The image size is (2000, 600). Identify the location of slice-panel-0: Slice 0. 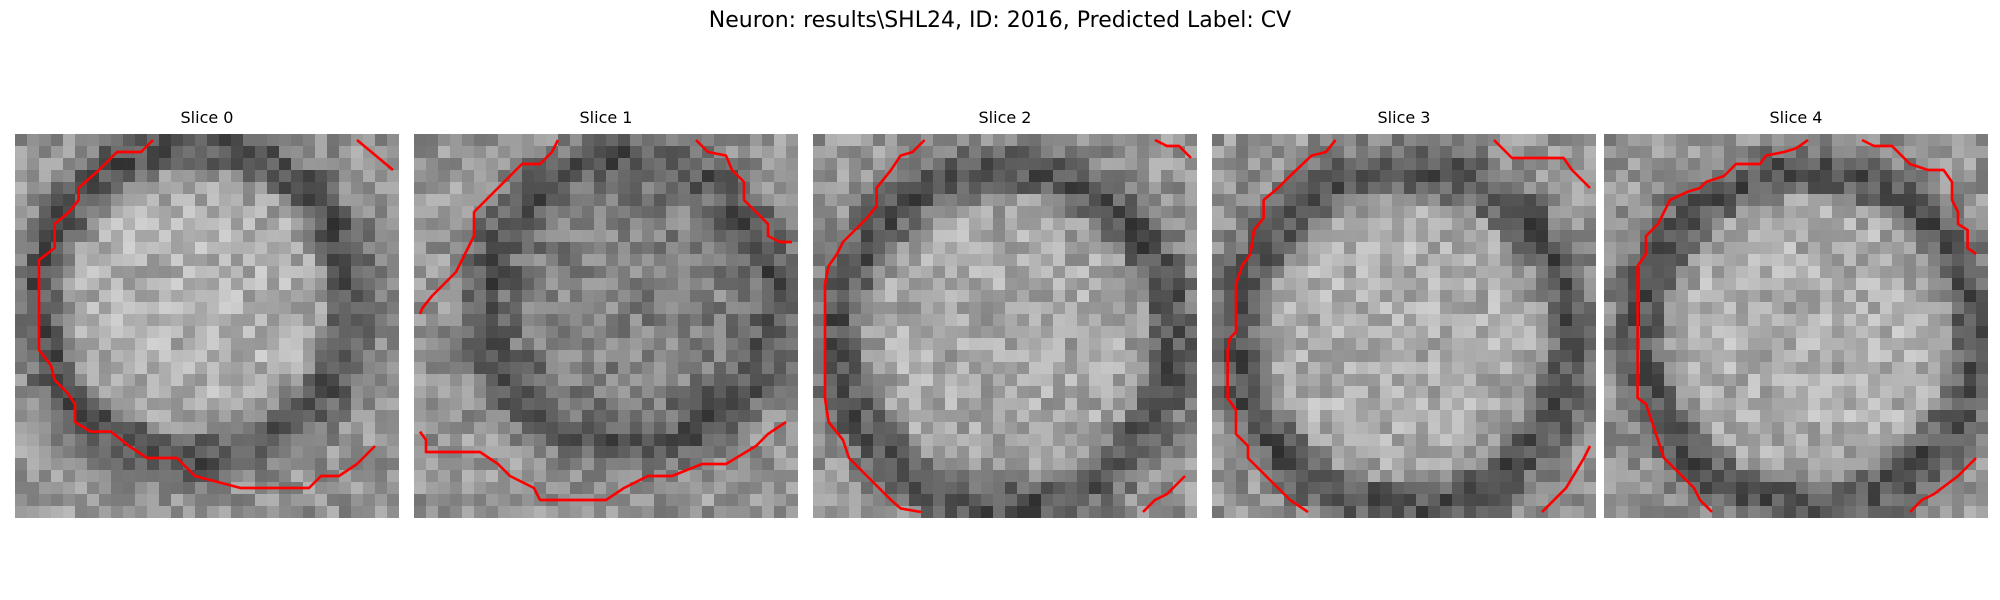
(207, 314).